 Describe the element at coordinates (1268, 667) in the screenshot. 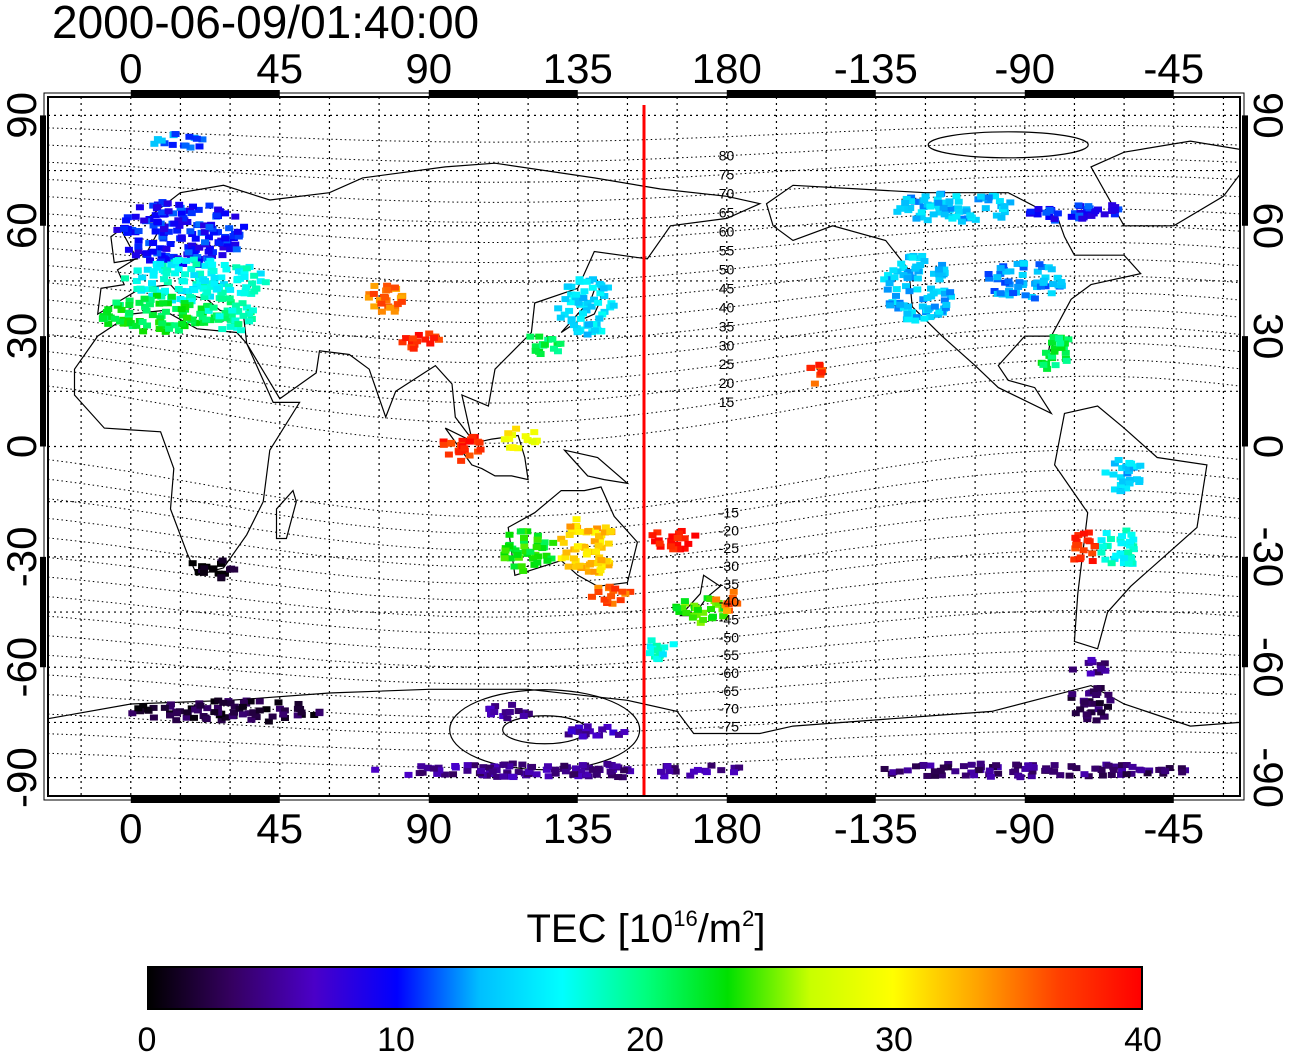

I see `y-tick-label-right: -60` at that location.